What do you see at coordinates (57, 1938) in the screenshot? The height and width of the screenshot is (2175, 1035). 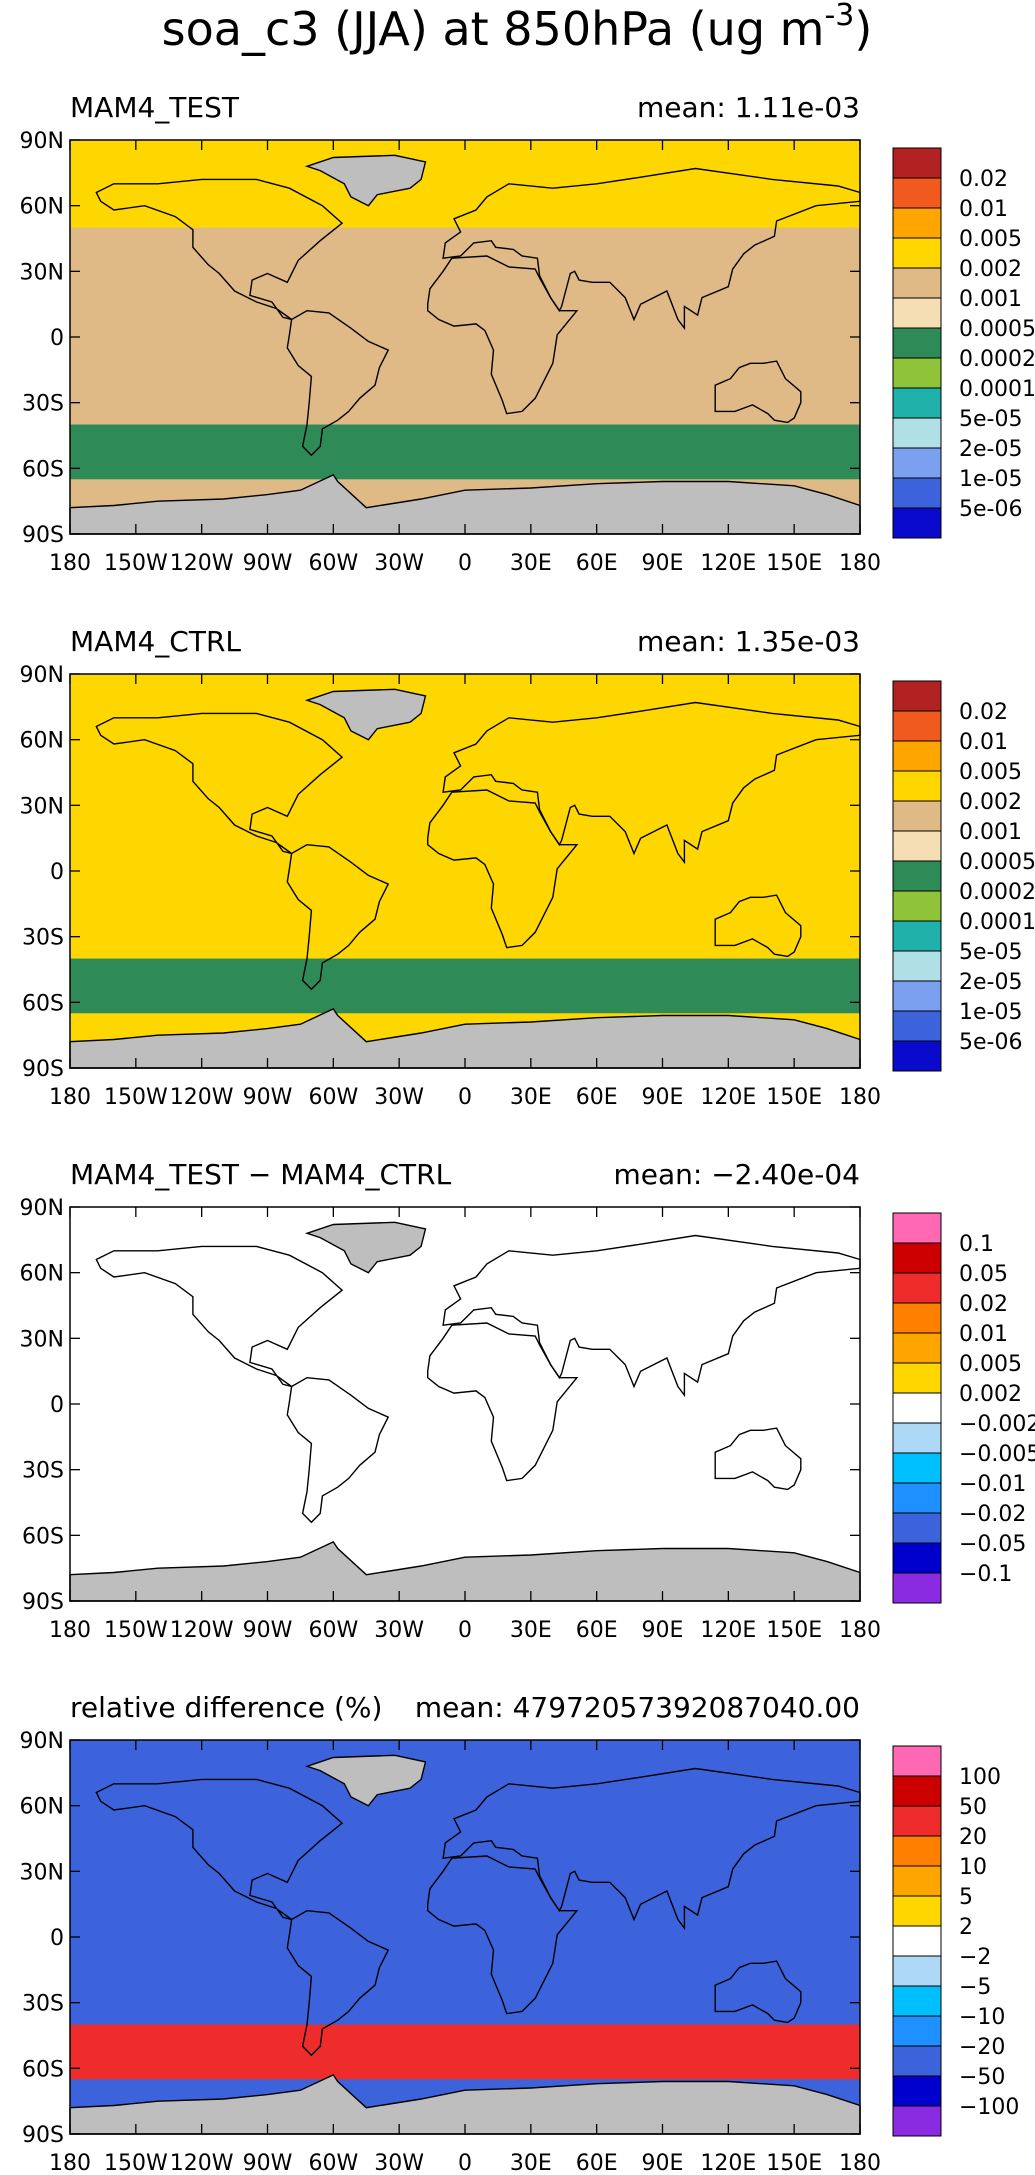 I see `y-tick-label: 0` at bounding box center [57, 1938].